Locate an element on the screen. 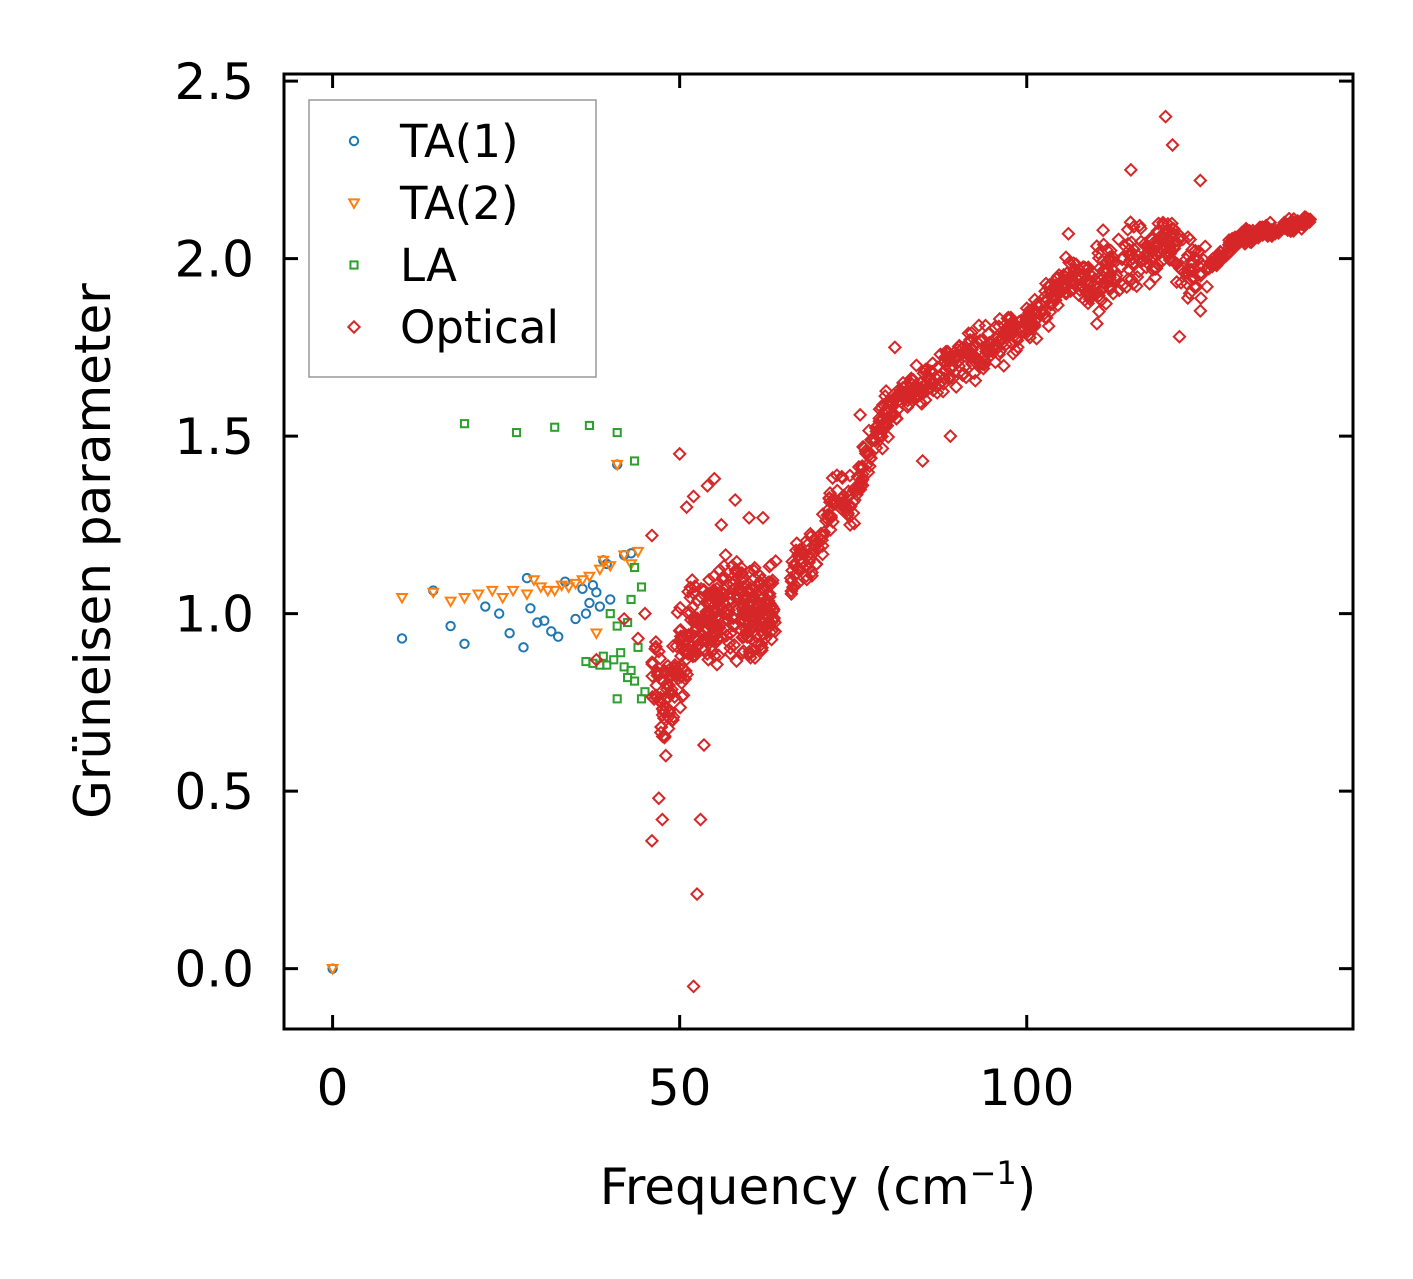  x-axis-label: Frequency (cm−1) is located at coordinates (818, 1185).